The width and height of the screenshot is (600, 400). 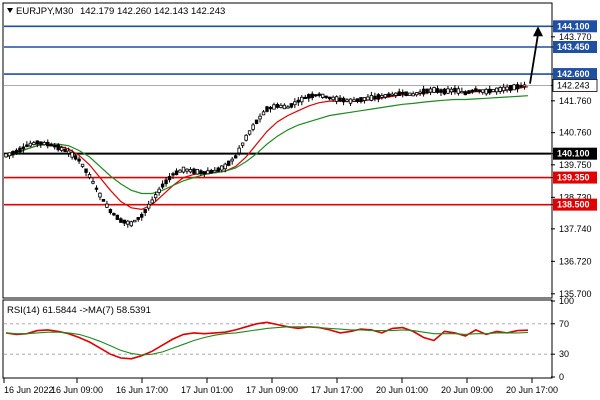 I want to click on time-tick-label: 16 Jun 09:00, so click(x=77, y=390).